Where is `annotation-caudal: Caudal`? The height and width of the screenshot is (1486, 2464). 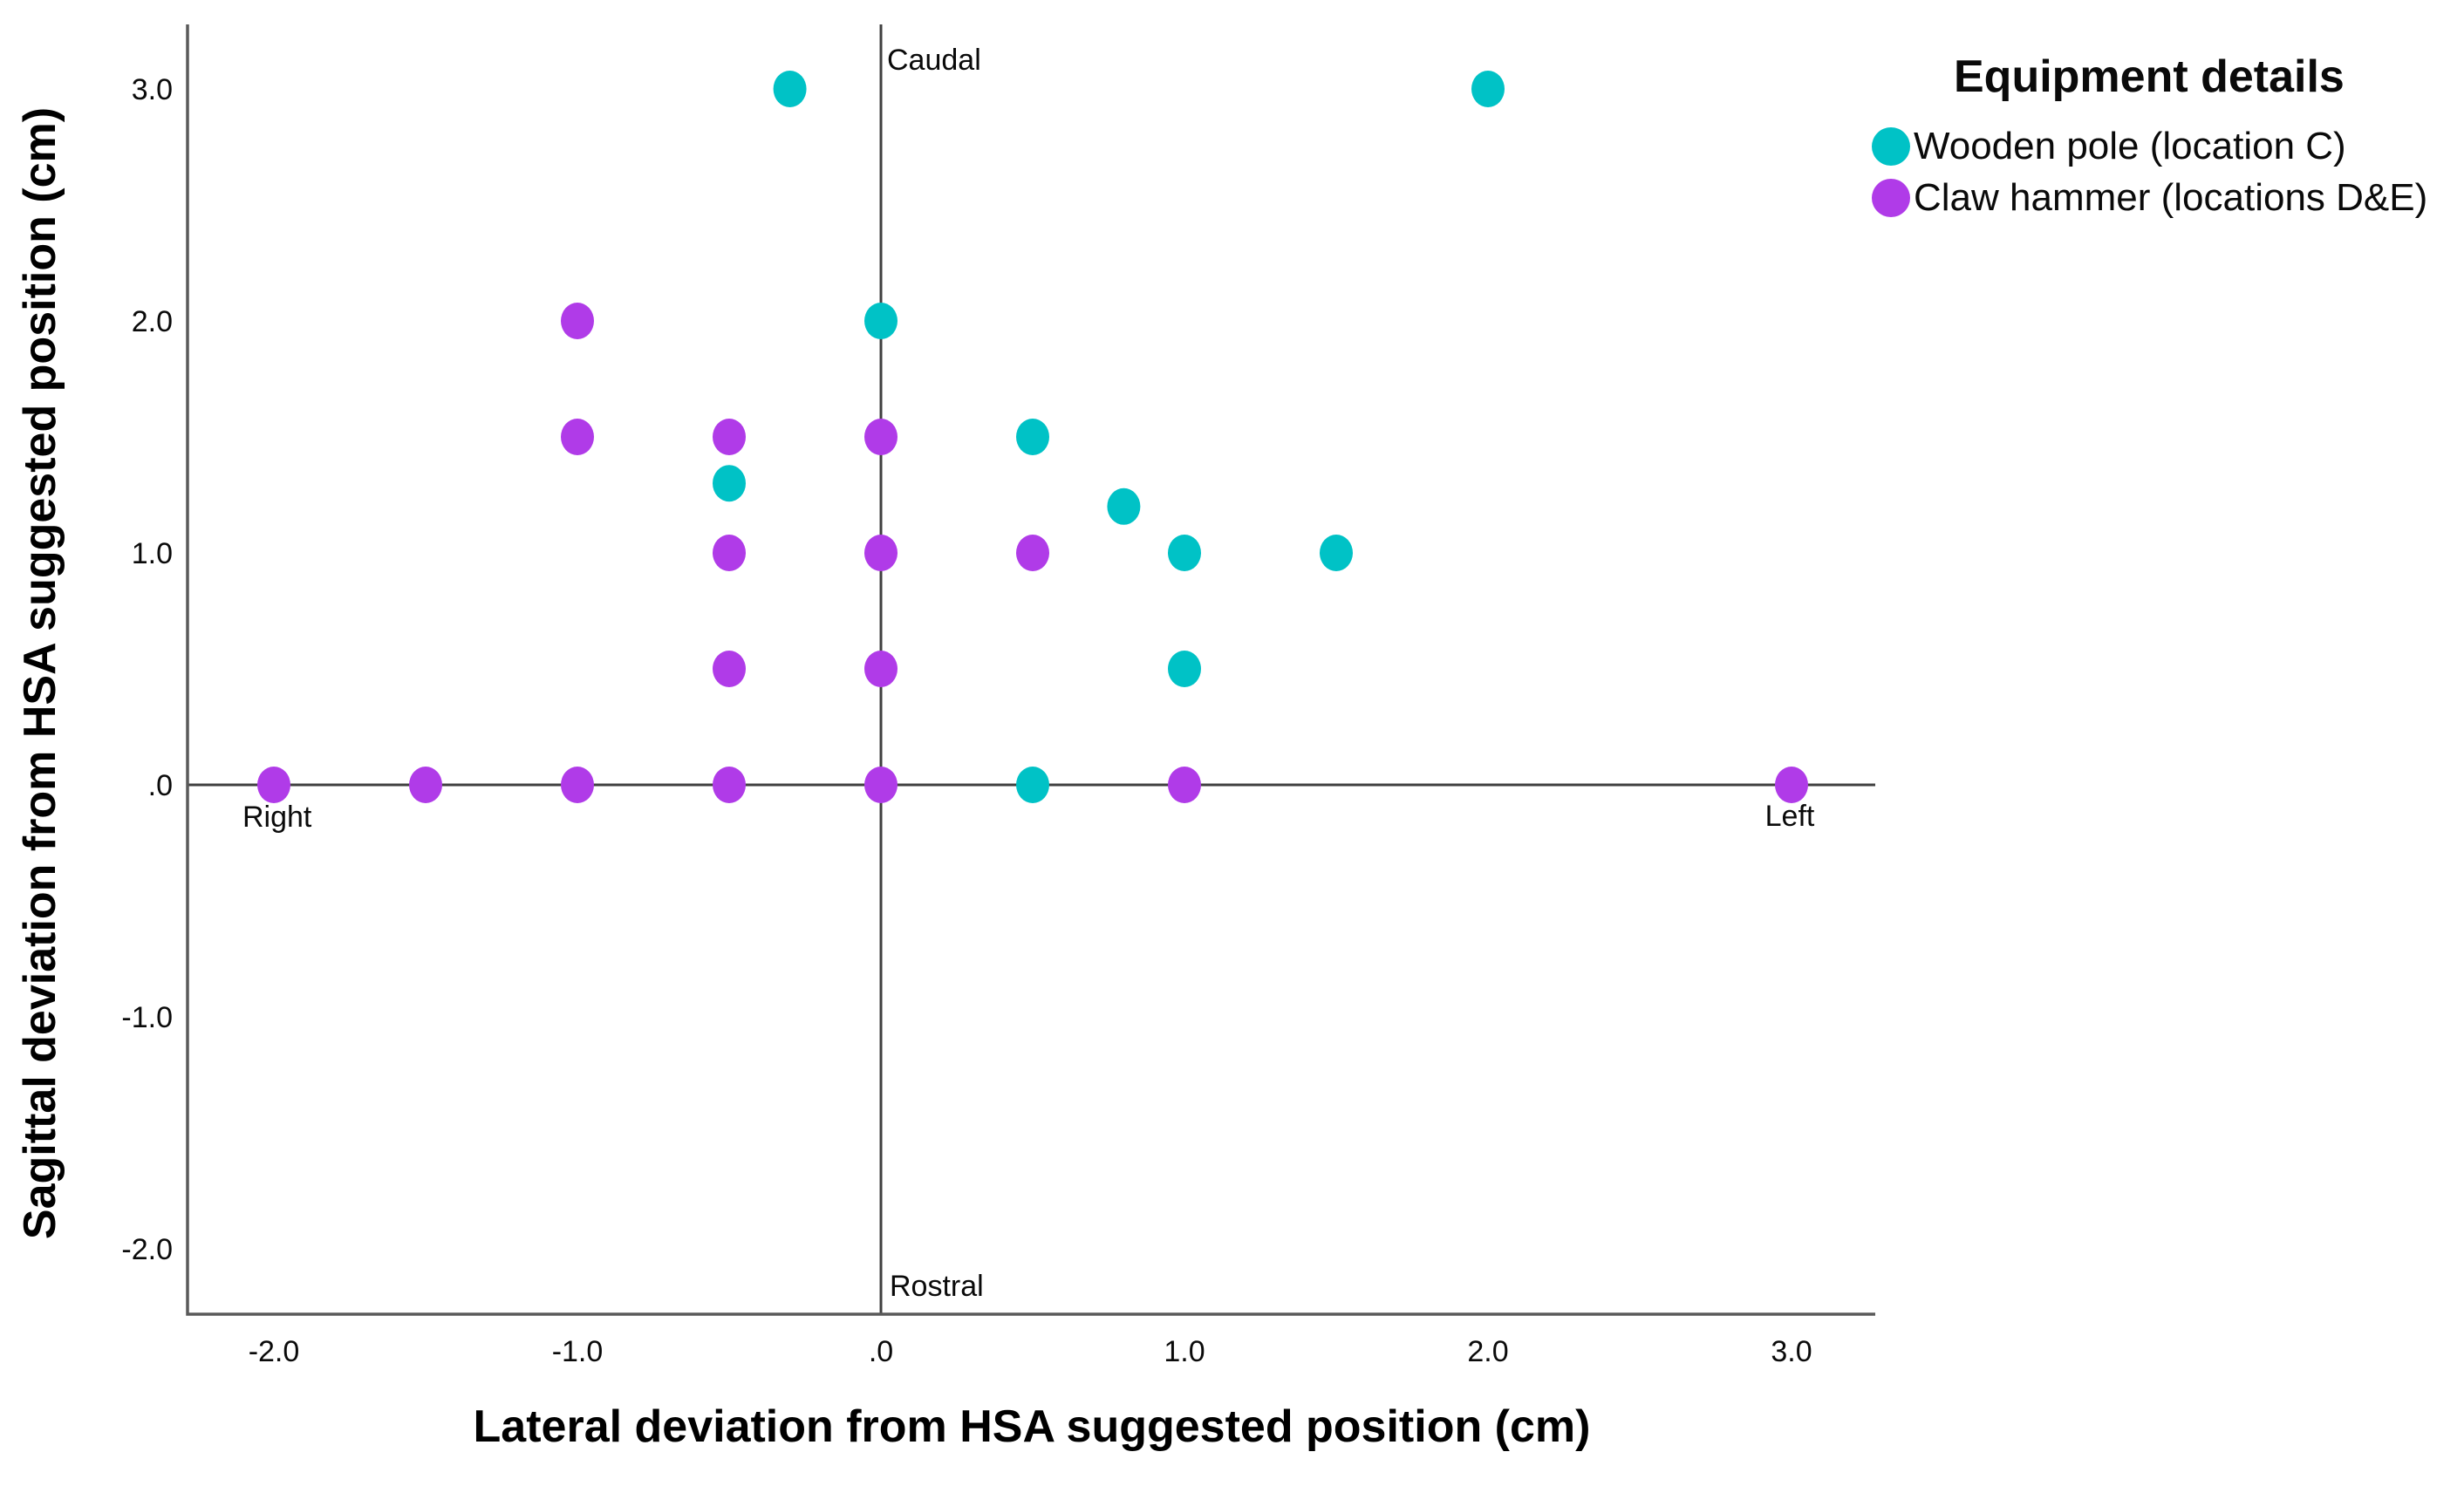 annotation-caudal: Caudal is located at coordinates (934, 60).